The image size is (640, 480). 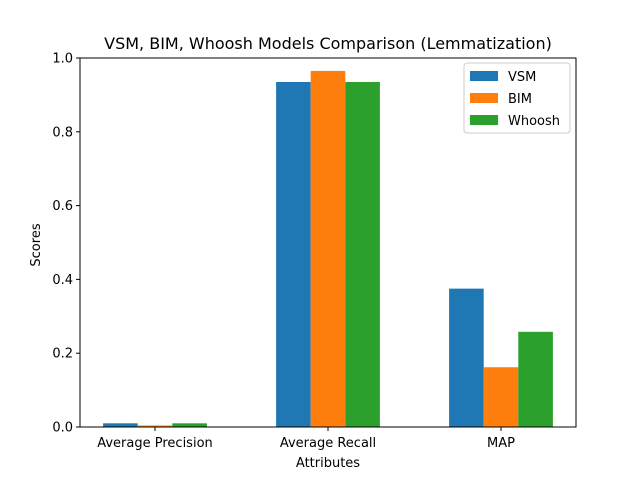 What do you see at coordinates (534, 121) in the screenshot?
I see `legend-label-whoosh: Whoosh` at bounding box center [534, 121].